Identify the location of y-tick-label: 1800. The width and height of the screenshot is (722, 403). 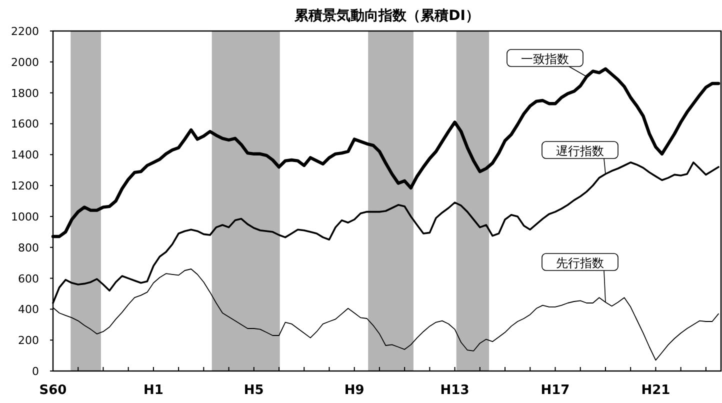
(25, 93).